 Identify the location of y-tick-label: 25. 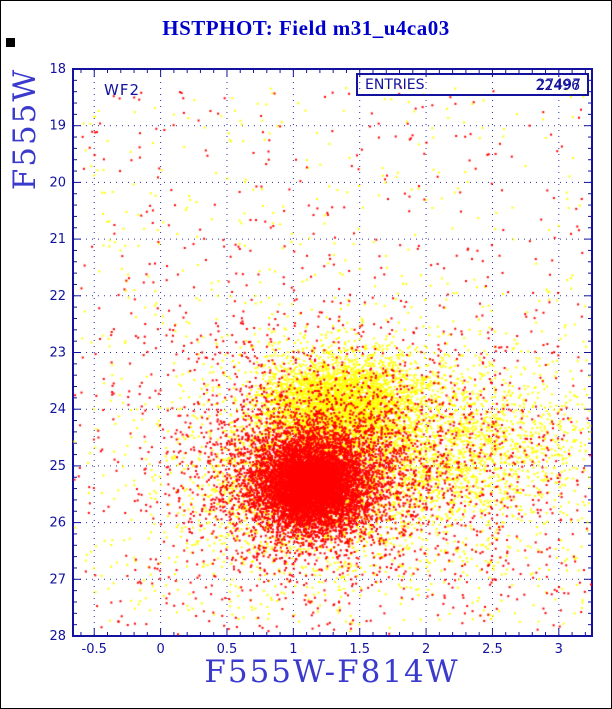
(57, 466).